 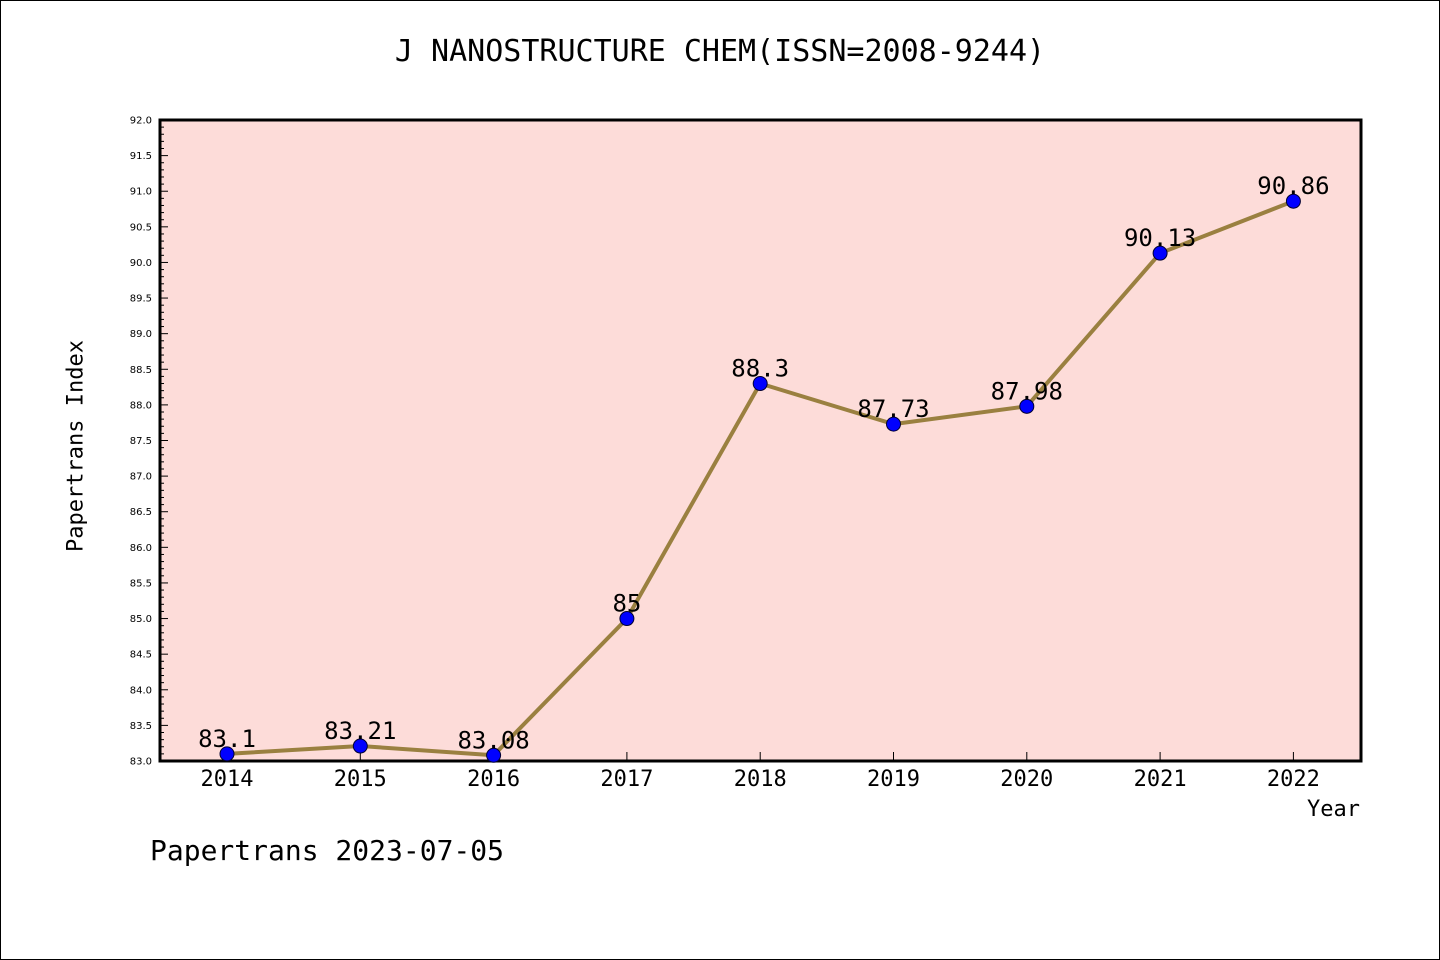 What do you see at coordinates (141, 512) in the screenshot?
I see `y-tick-label: 86.5` at bounding box center [141, 512].